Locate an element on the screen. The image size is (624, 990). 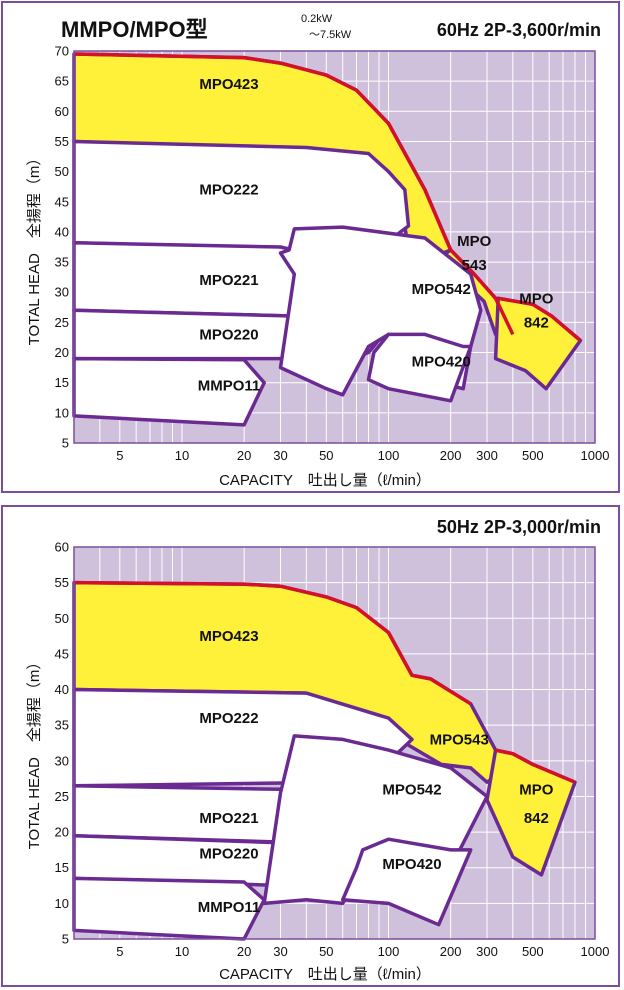
model-label-mpo-543: 543 is located at coordinates (474, 265).